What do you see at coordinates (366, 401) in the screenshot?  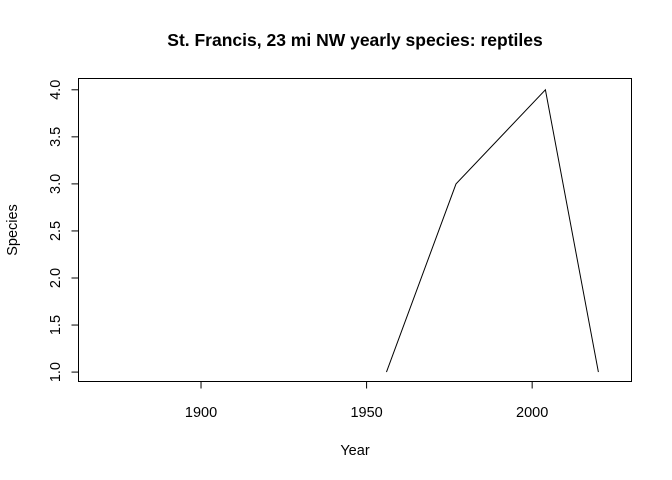 I see `x-axis: 1900 1950 2000` at bounding box center [366, 401].